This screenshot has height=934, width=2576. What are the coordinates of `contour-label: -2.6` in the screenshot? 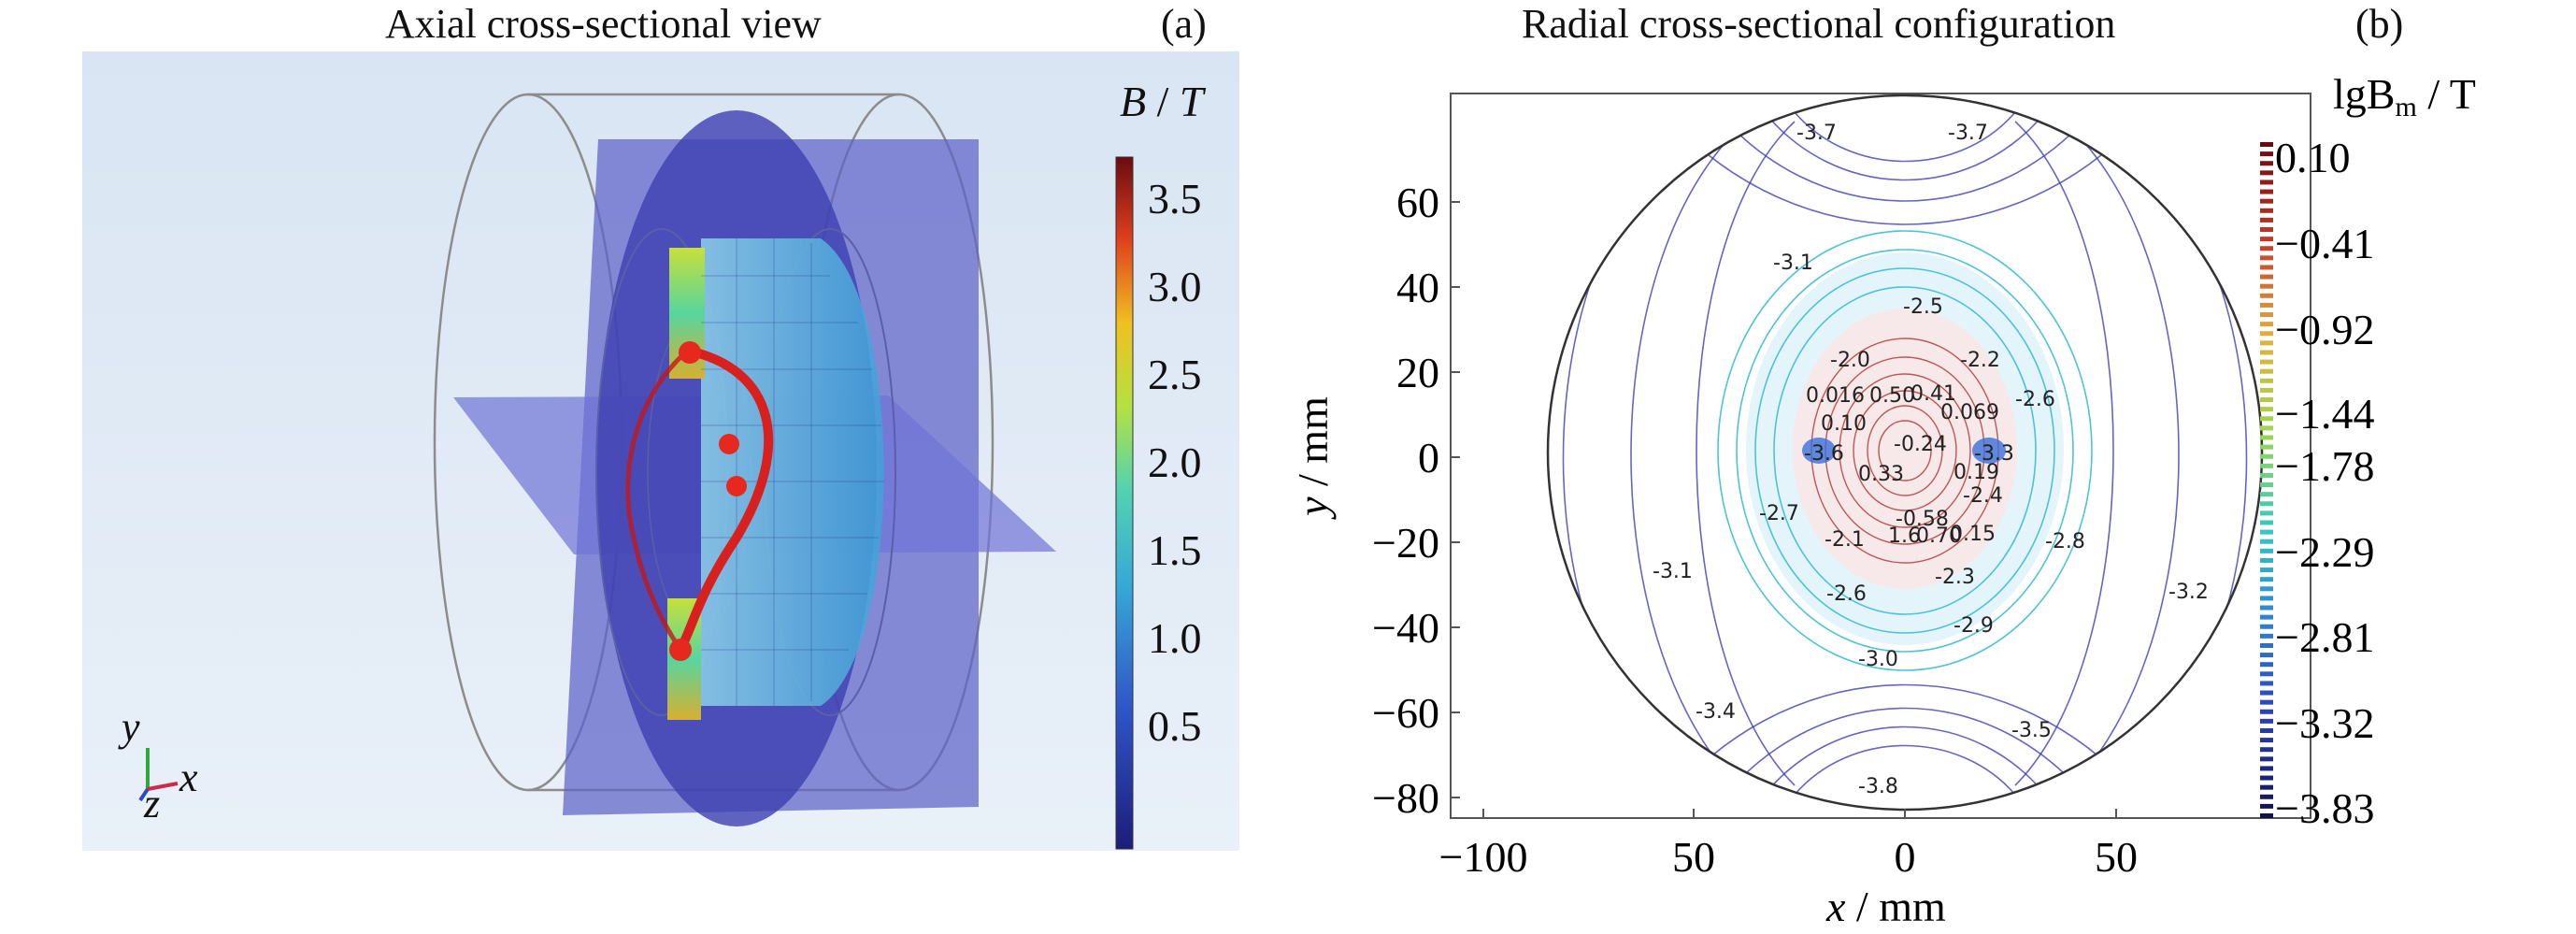 It's located at (1846, 594).